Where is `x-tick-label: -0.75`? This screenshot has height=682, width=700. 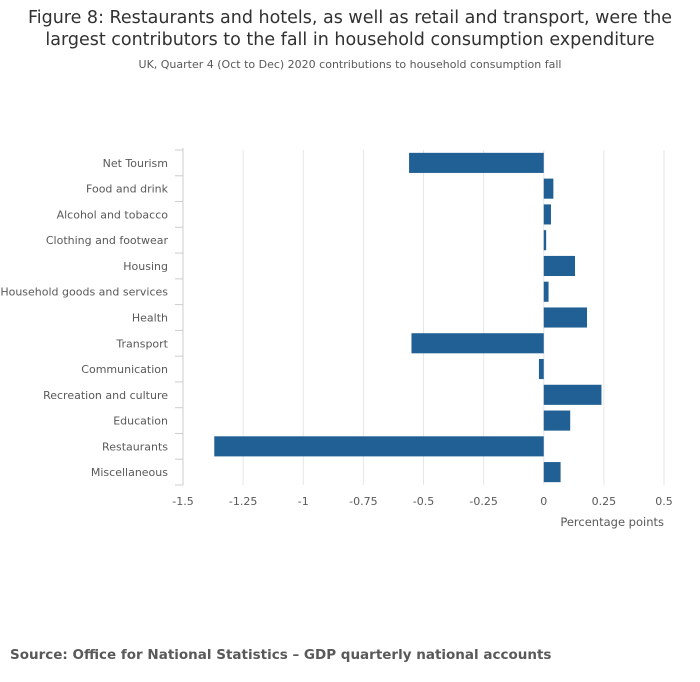 x-tick-label: -0.75 is located at coordinates (363, 501).